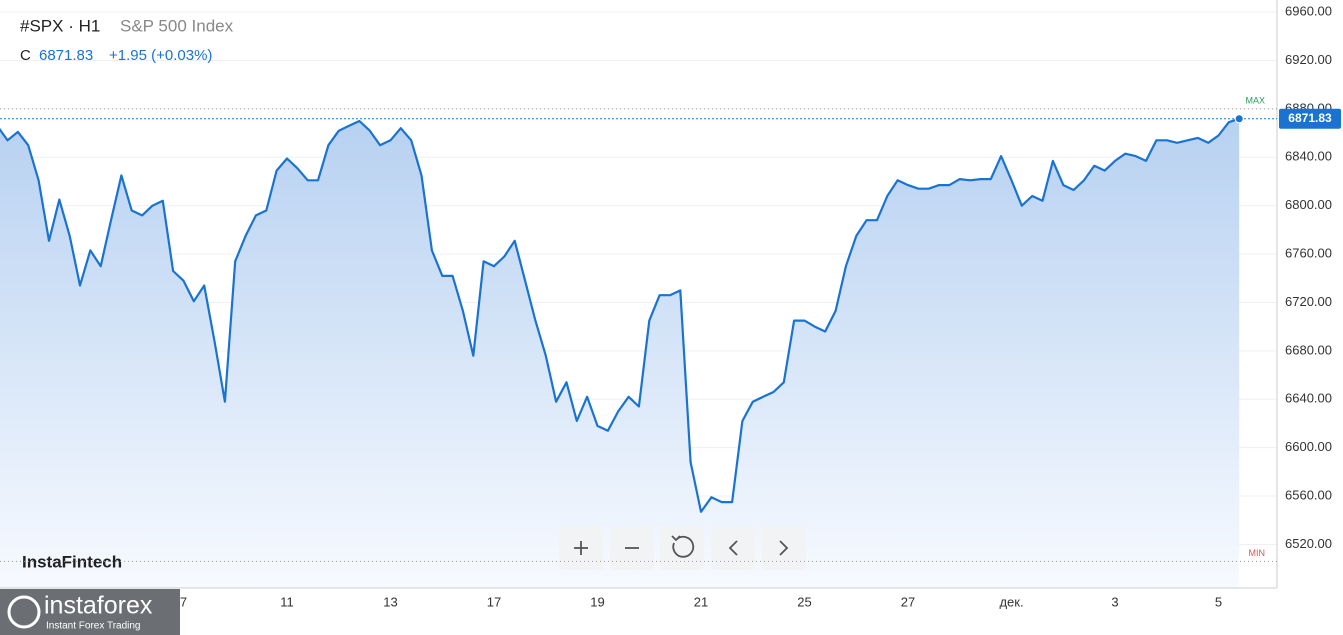  What do you see at coordinates (1308, 253) in the screenshot?
I see `y-tick-label: 6760.00` at bounding box center [1308, 253].